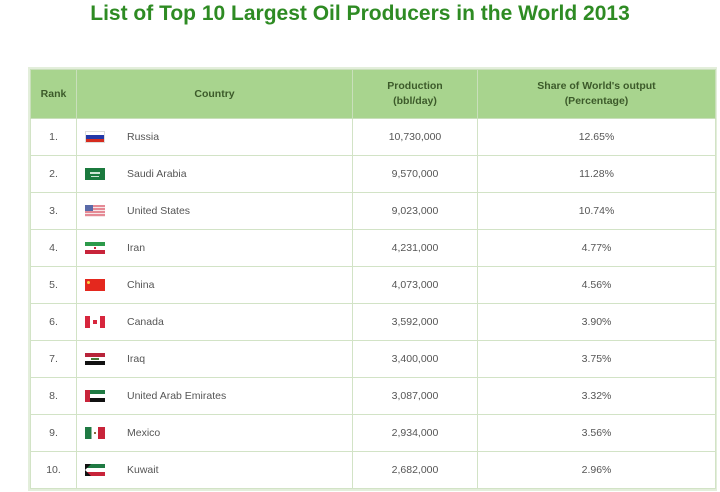 The image size is (720, 492). Describe the element at coordinates (214, 174) in the screenshot. I see `country-cell: Saudi Arabia` at that location.